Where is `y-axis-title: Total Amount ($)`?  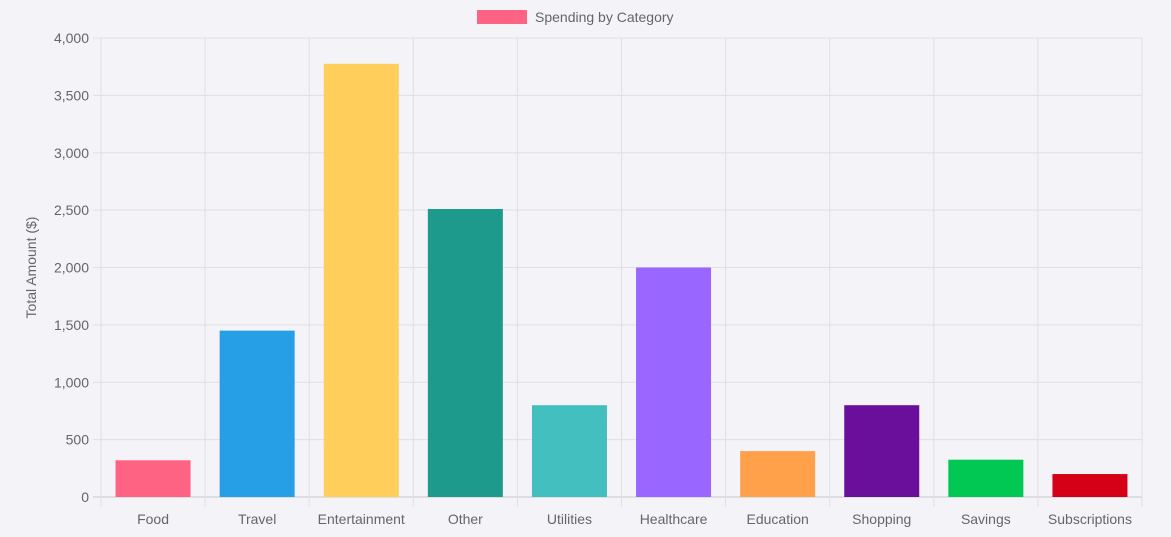 y-axis-title: Total Amount ($) is located at coordinates (31, 268).